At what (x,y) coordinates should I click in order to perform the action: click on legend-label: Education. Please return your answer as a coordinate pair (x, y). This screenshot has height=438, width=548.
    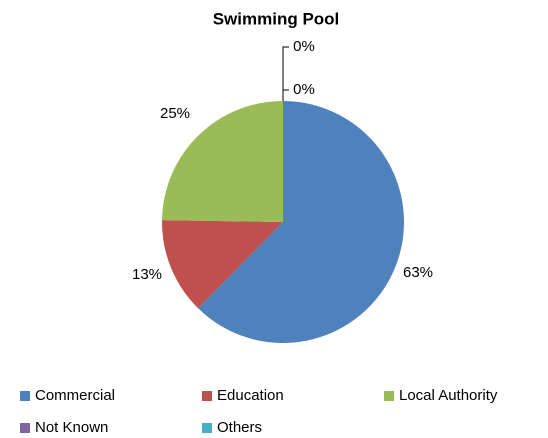
    Looking at the image, I should click on (250, 395).